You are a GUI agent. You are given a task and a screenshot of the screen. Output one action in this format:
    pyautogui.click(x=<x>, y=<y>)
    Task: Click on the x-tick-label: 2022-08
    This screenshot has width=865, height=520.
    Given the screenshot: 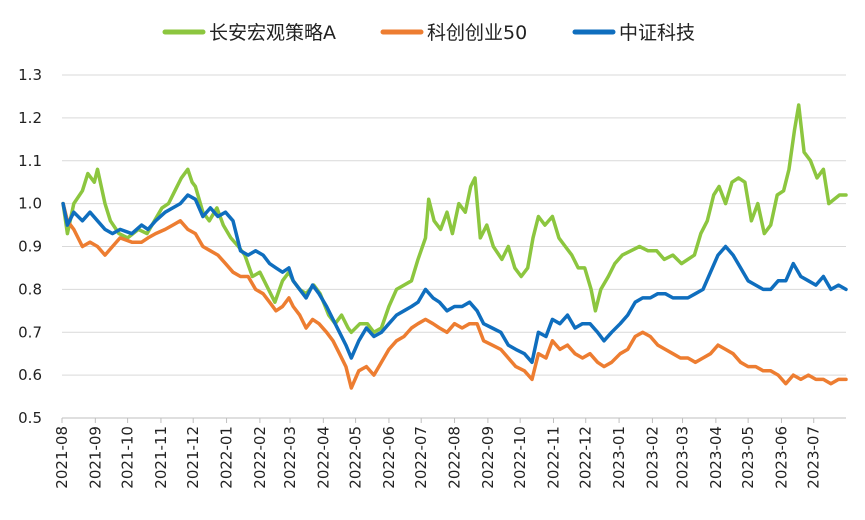 What is the action you would take?
    pyautogui.click(x=455, y=457)
    